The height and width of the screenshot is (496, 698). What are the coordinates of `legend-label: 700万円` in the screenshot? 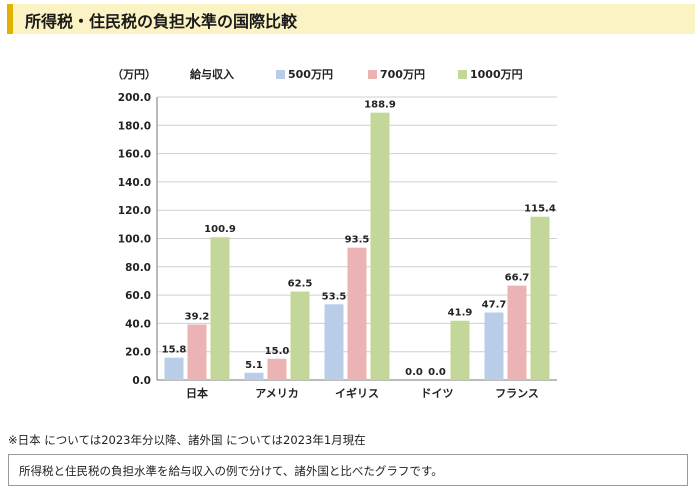 It's located at (402, 74).